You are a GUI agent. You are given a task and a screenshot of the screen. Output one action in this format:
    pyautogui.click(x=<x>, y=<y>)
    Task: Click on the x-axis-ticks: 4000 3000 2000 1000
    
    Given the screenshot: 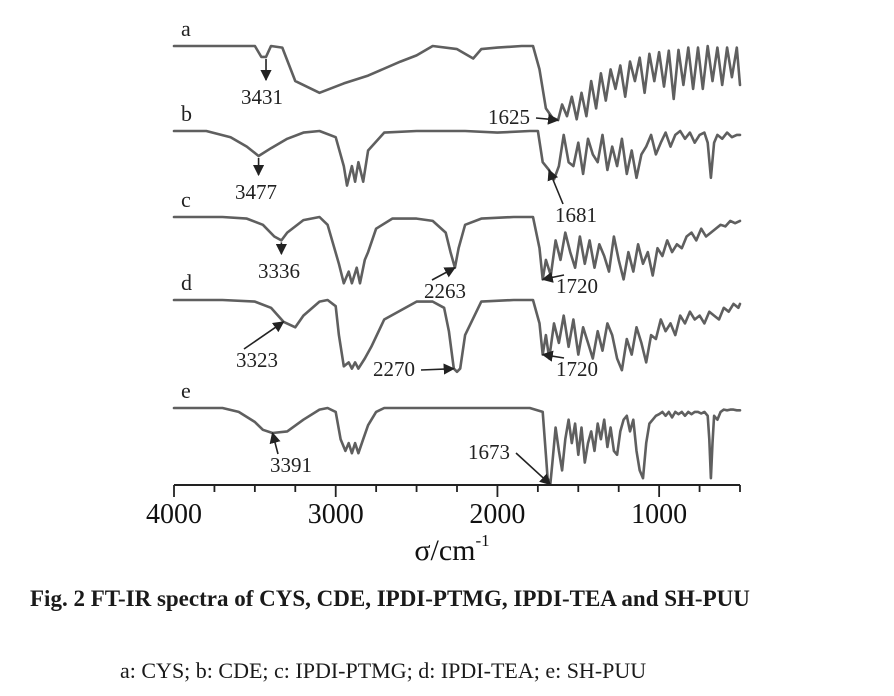 What is the action you would take?
    pyautogui.click(x=443, y=507)
    